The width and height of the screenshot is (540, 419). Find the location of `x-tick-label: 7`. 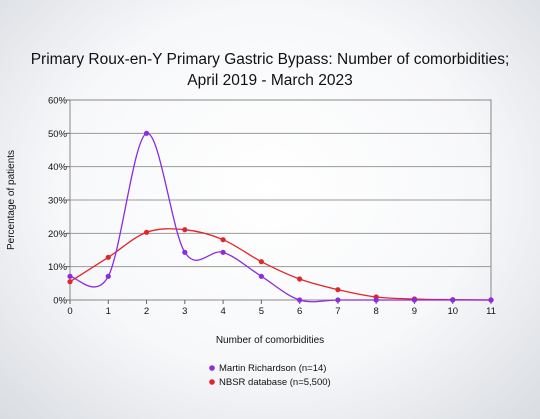

x-tick-label: 7 is located at coordinates (337, 311).